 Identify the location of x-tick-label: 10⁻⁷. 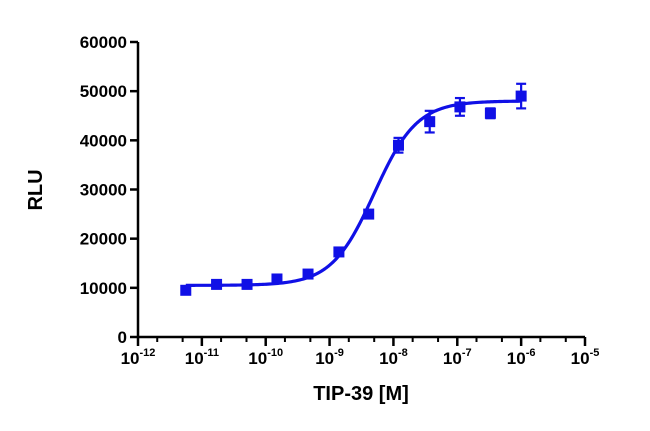
(457, 357).